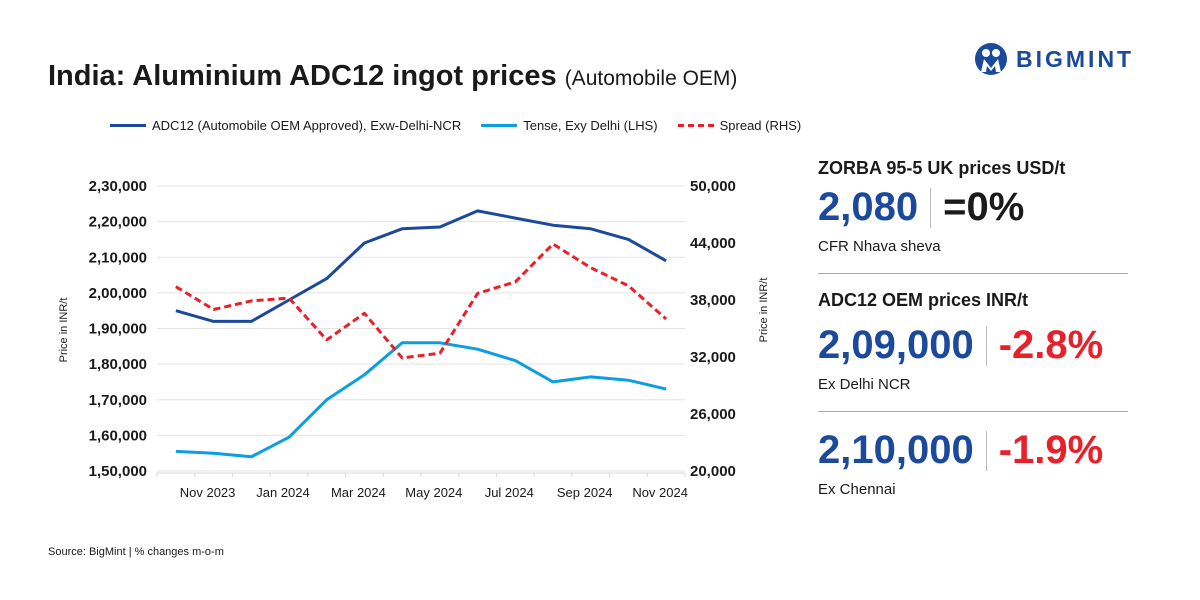 Image resolution: width=1200 pixels, height=600 pixels. I want to click on y-tick-label-right: 38,000, so click(713, 300).